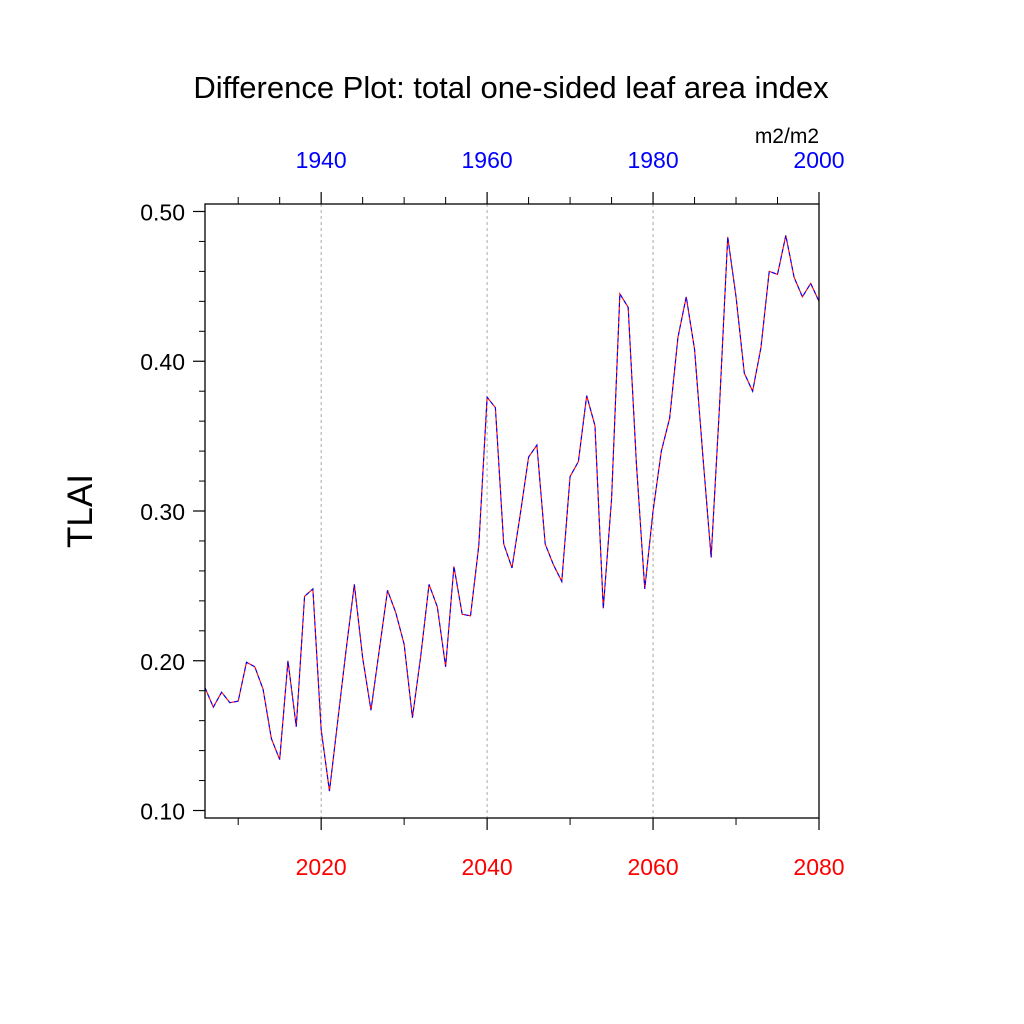 The width and height of the screenshot is (1024, 1024). What do you see at coordinates (321, 160) in the screenshot?
I see `x-top-tick-label: 1940` at bounding box center [321, 160].